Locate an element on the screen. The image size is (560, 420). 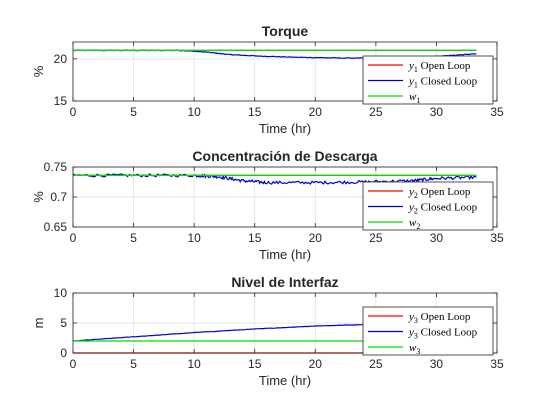
y-tick-label: 0.75 is located at coordinates (56, 167).